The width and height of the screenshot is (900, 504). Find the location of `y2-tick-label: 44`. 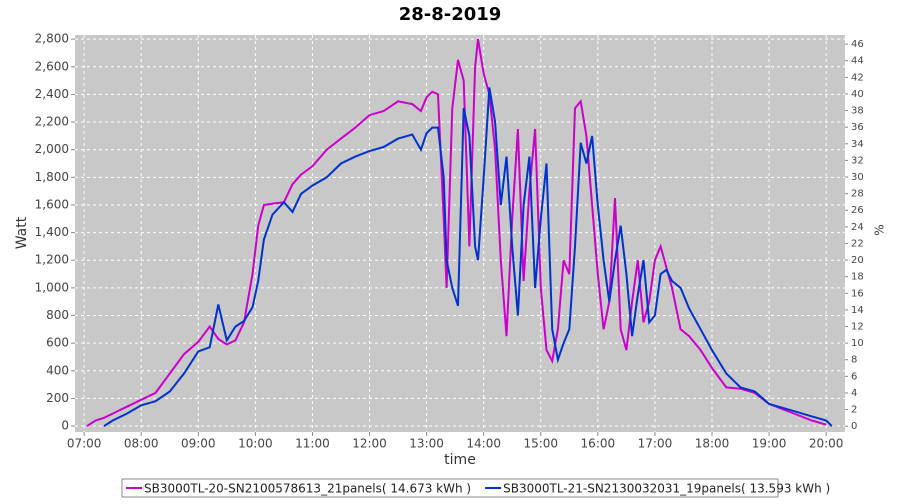

y2-tick-label: 44 is located at coordinates (857, 61).